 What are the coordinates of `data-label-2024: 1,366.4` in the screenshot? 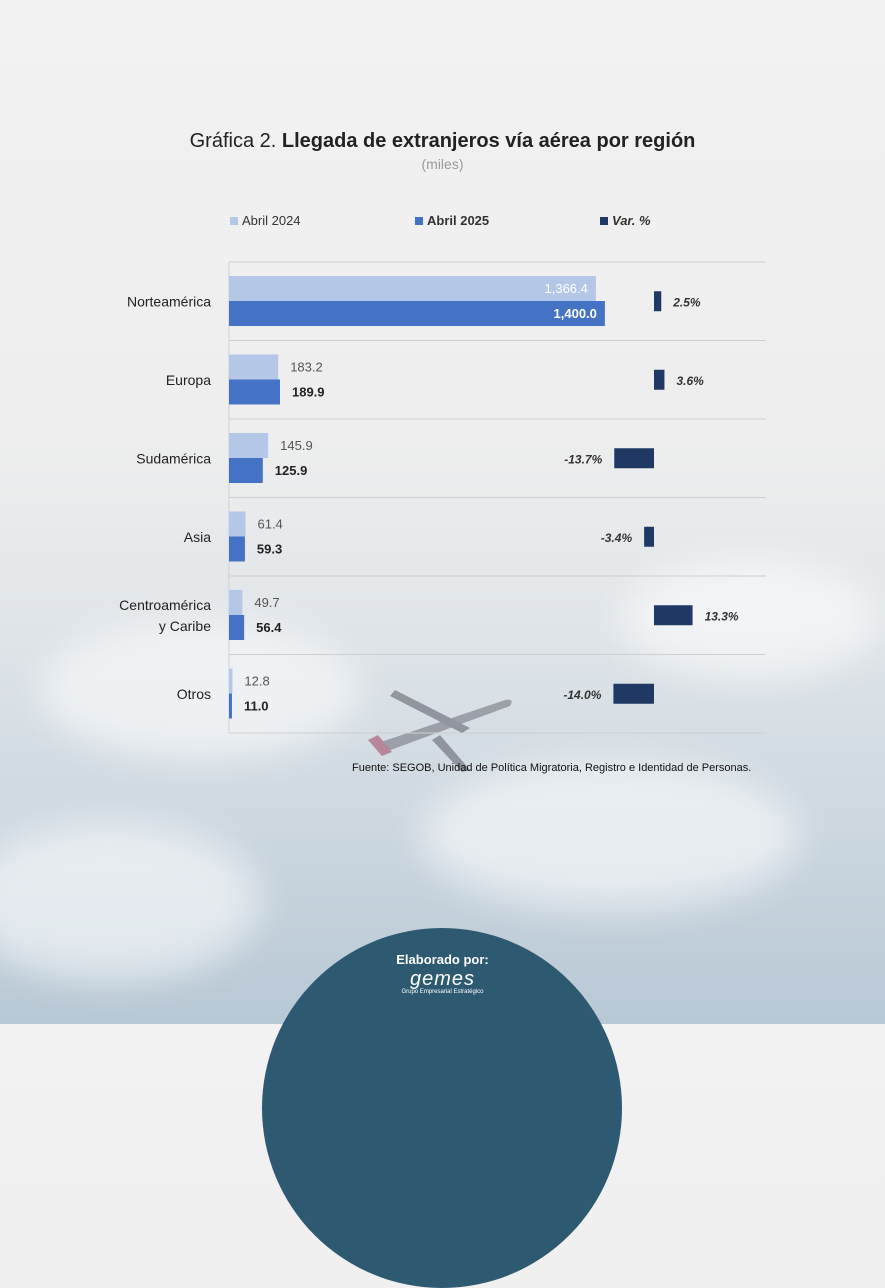 It's located at (566, 288).